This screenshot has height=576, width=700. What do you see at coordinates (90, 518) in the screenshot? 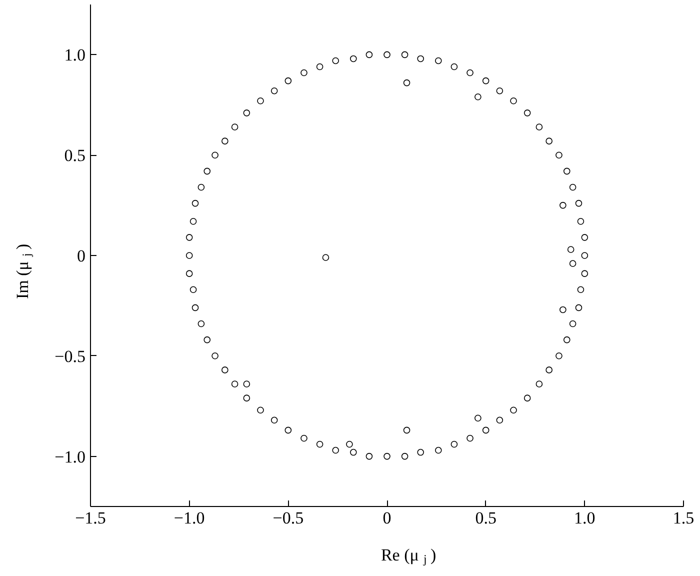
I see `x-tick-label: −1.5` at bounding box center [90, 518].